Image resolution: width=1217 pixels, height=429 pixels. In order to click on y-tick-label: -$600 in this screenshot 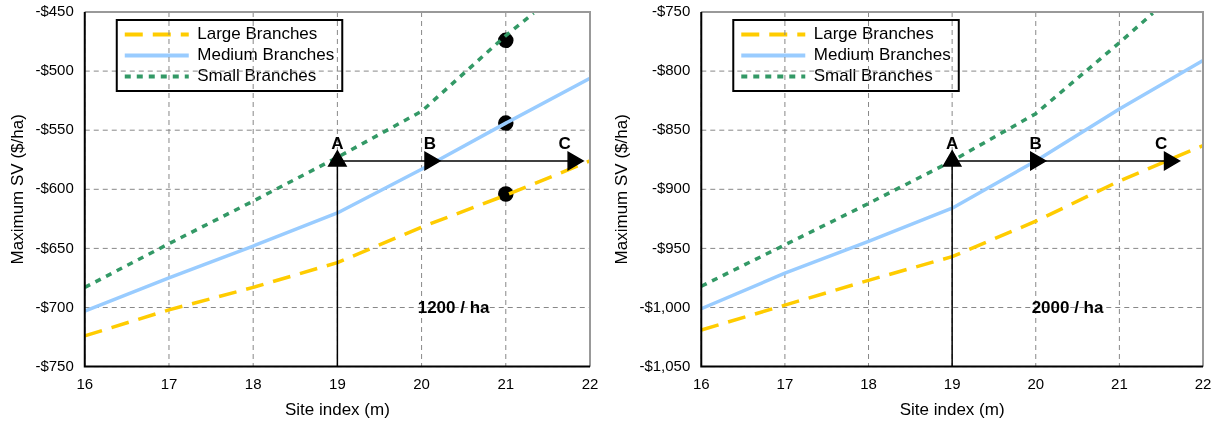, I will do `click(54, 188)`.